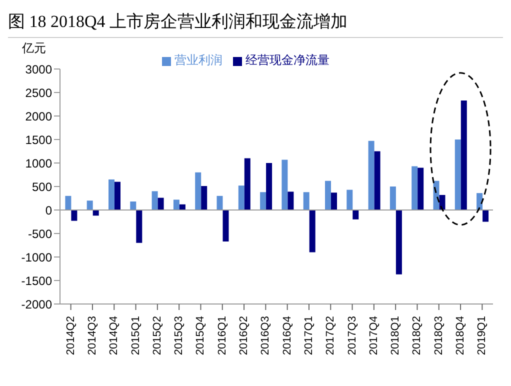 This screenshot has height=386, width=511. I want to click on y-tick-label: 1500, so click(38, 139).